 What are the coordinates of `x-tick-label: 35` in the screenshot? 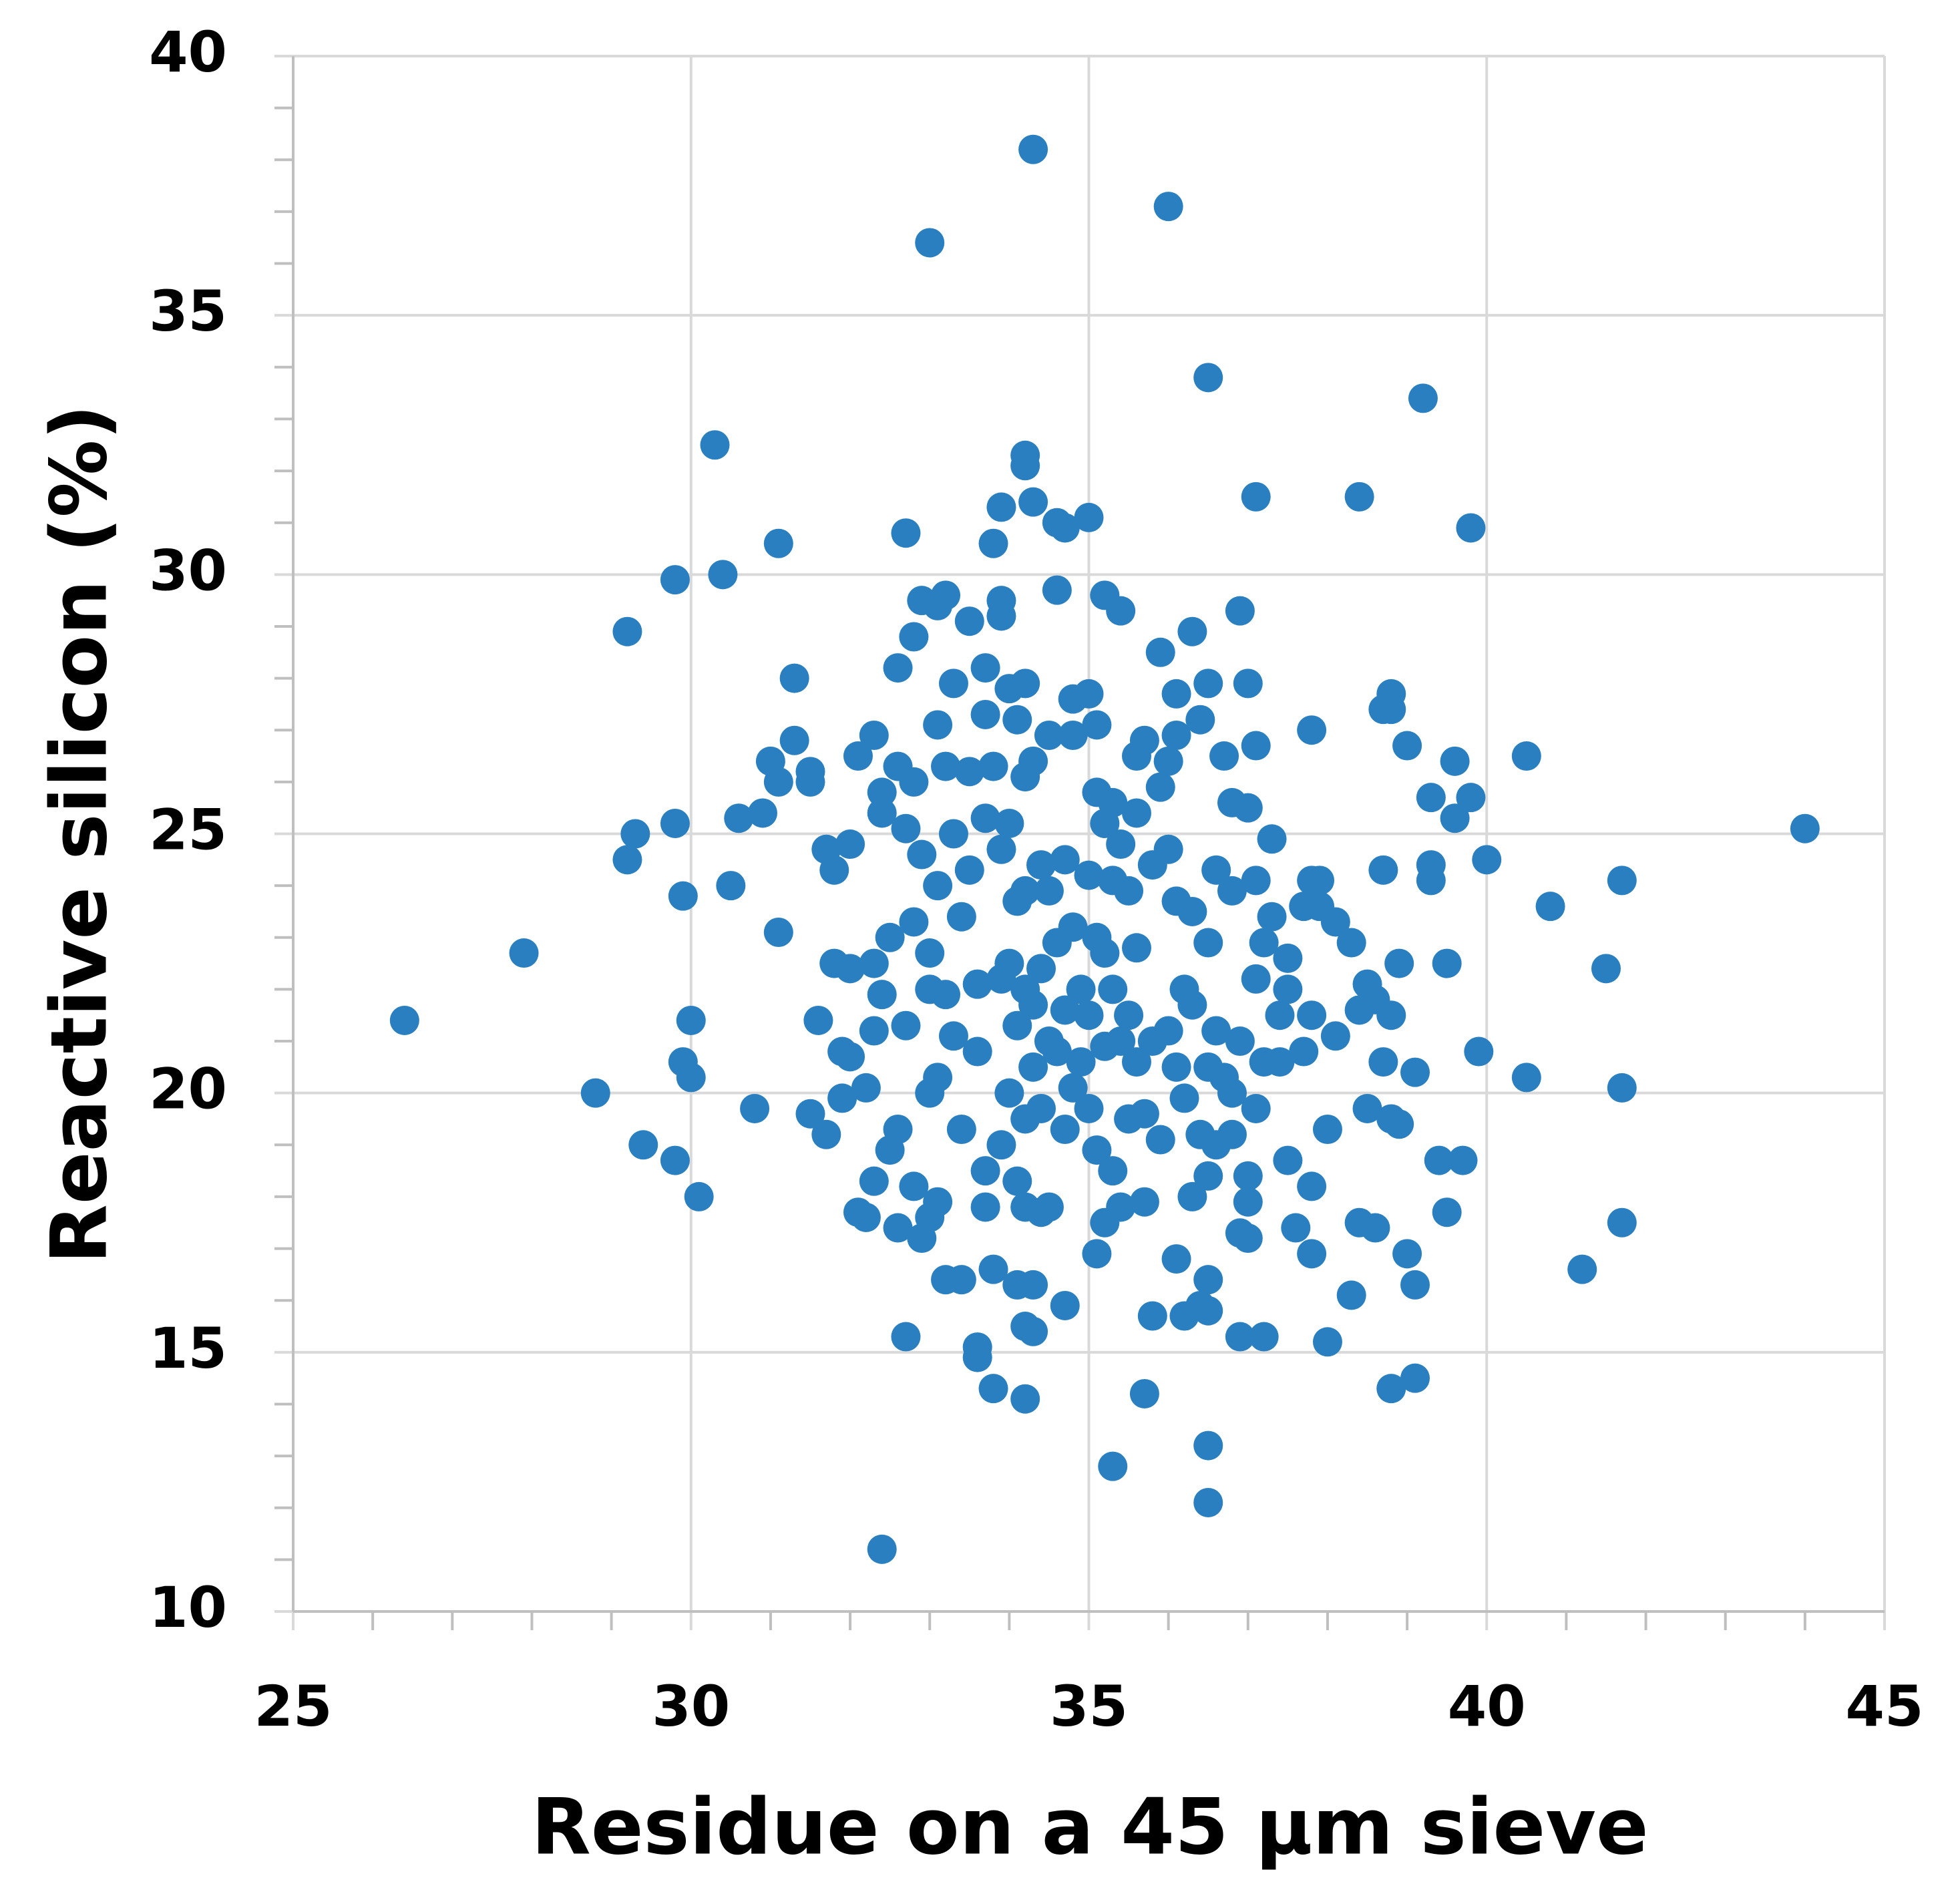 It's located at (1089, 1707).